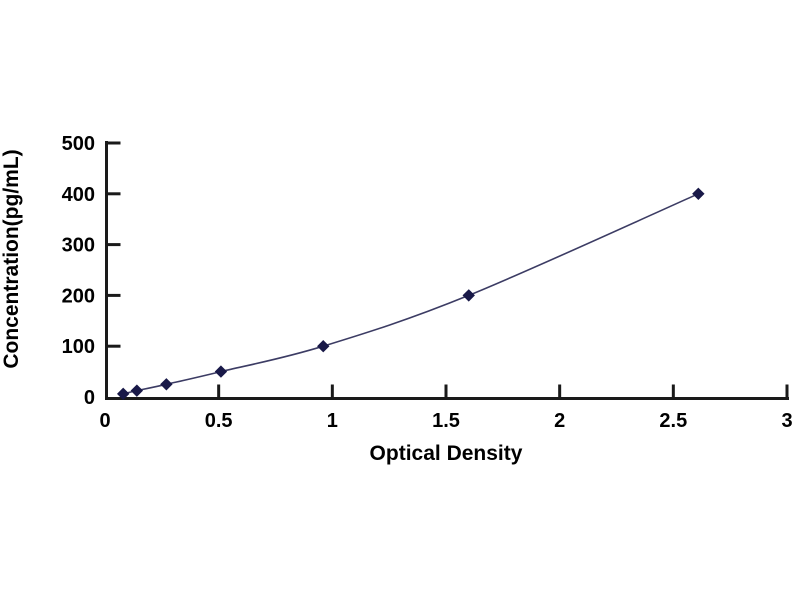 This screenshot has width=800, height=605. What do you see at coordinates (104, 421) in the screenshot?
I see `x-tick-label: 0` at bounding box center [104, 421].